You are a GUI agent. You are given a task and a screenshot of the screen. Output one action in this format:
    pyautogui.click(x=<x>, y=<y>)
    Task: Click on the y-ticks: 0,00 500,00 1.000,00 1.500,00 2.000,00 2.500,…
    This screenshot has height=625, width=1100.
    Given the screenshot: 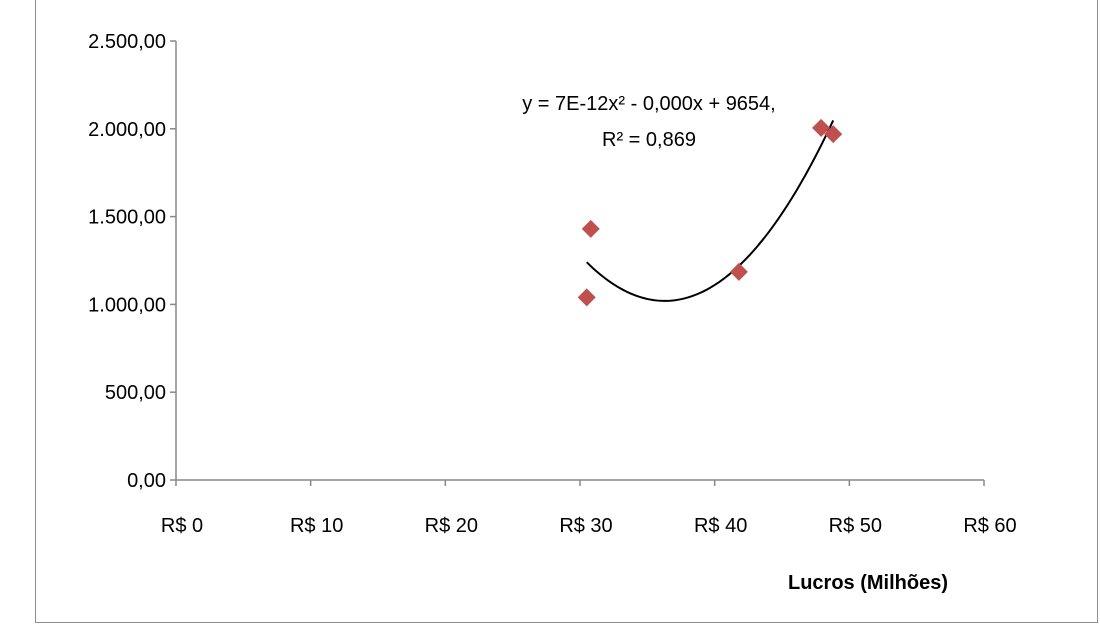 What is the action you would take?
    pyautogui.click(x=132, y=261)
    